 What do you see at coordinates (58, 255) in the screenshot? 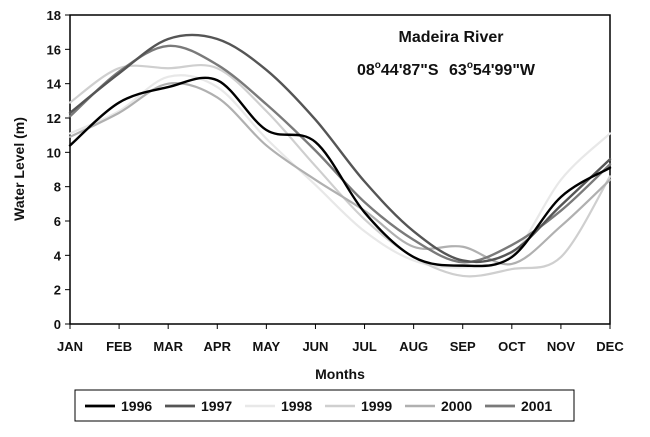
I see `y-tick-label: 4` at bounding box center [58, 255].